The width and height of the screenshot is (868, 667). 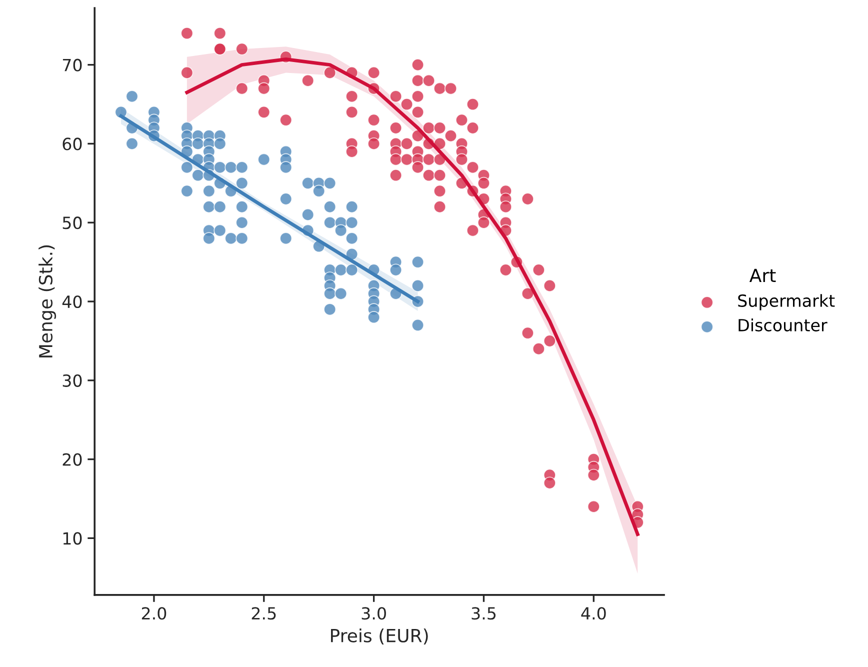 What do you see at coordinates (264, 613) in the screenshot?
I see `x-tick-label: 2.5` at bounding box center [264, 613].